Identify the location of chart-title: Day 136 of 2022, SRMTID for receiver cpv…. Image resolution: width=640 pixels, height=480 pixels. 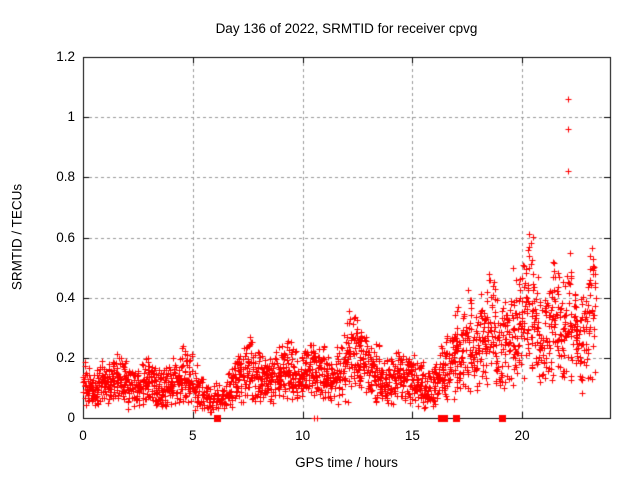
(346, 28).